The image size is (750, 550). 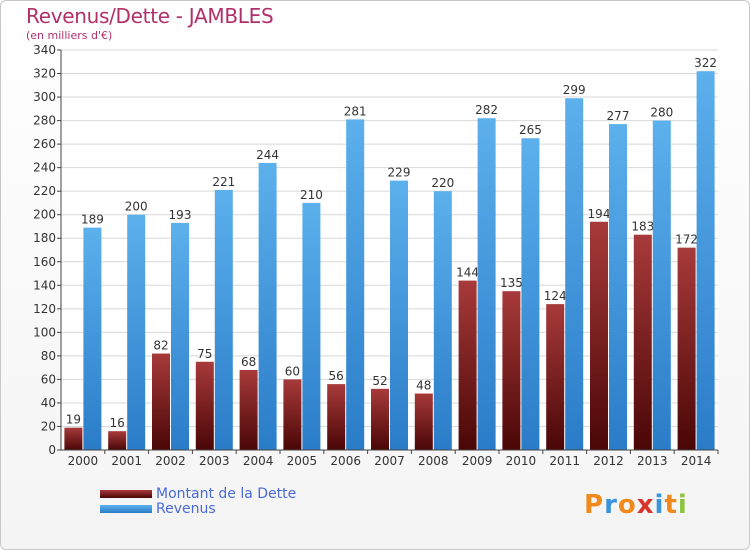 What do you see at coordinates (345, 461) in the screenshot?
I see `x-tick-label: 2006` at bounding box center [345, 461].